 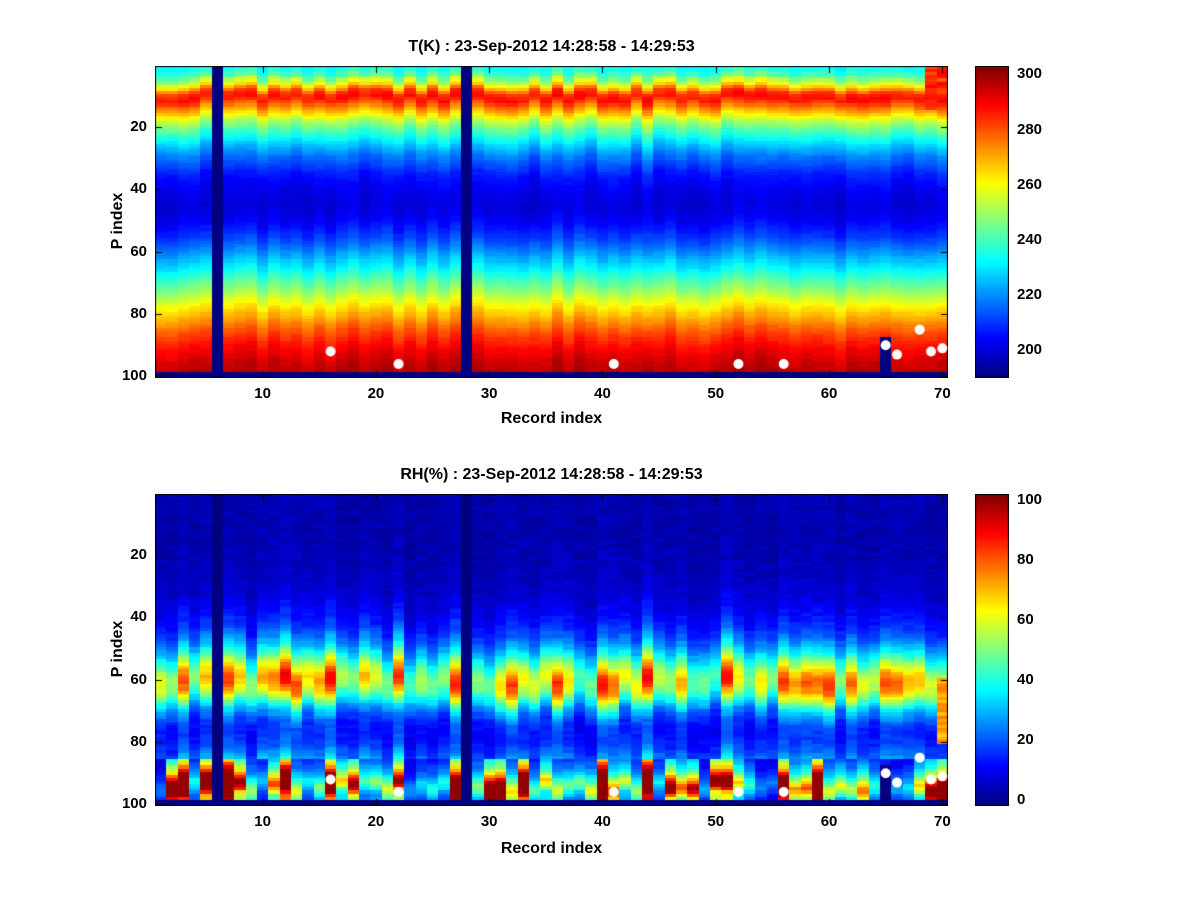 I want to click on t-plot-xlabel: Record index, so click(x=551, y=418).